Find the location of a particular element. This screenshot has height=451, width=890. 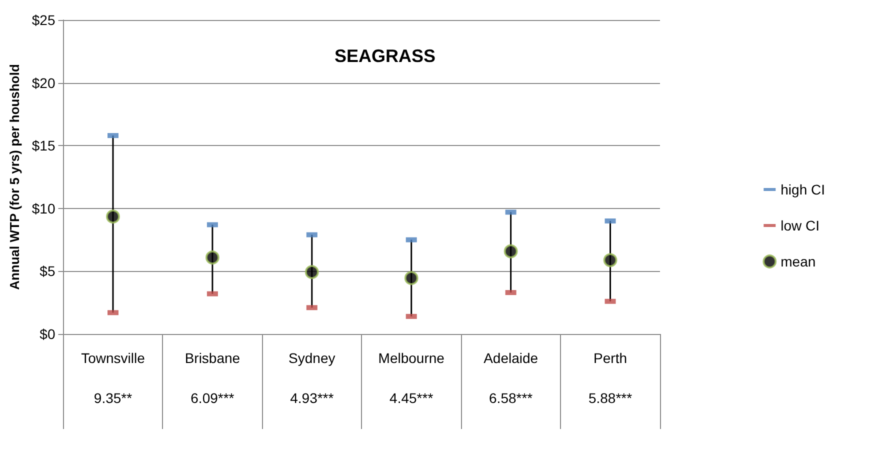

y-tick-label: $0 is located at coordinates (48, 334).